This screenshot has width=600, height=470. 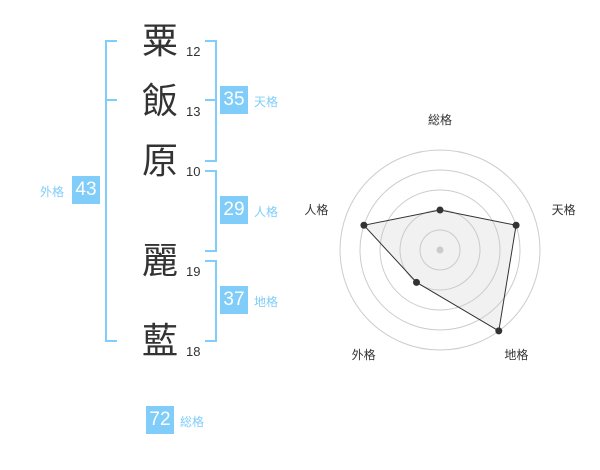 What do you see at coordinates (193, 271) in the screenshot?
I see `stroke-count: 19` at bounding box center [193, 271].